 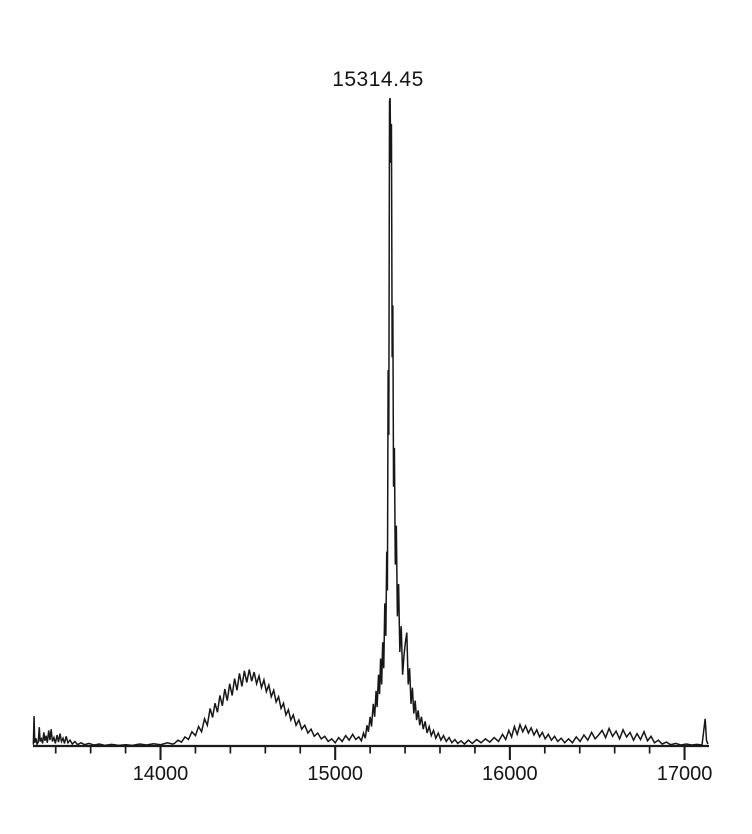 I want to click on x-axis-tick-label: 14000, so click(x=161, y=774).